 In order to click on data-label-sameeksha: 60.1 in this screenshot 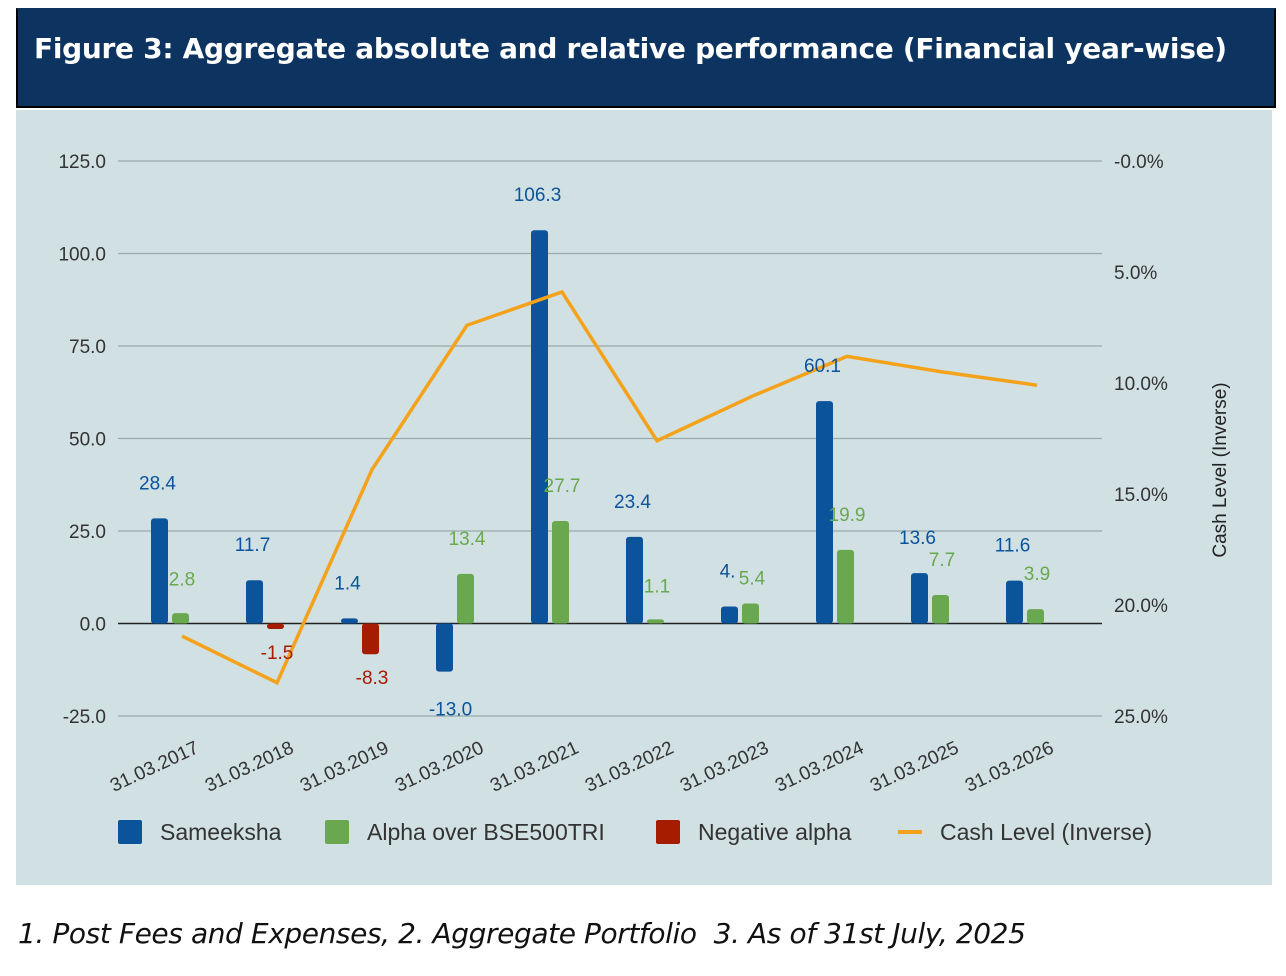, I will do `click(822, 366)`.